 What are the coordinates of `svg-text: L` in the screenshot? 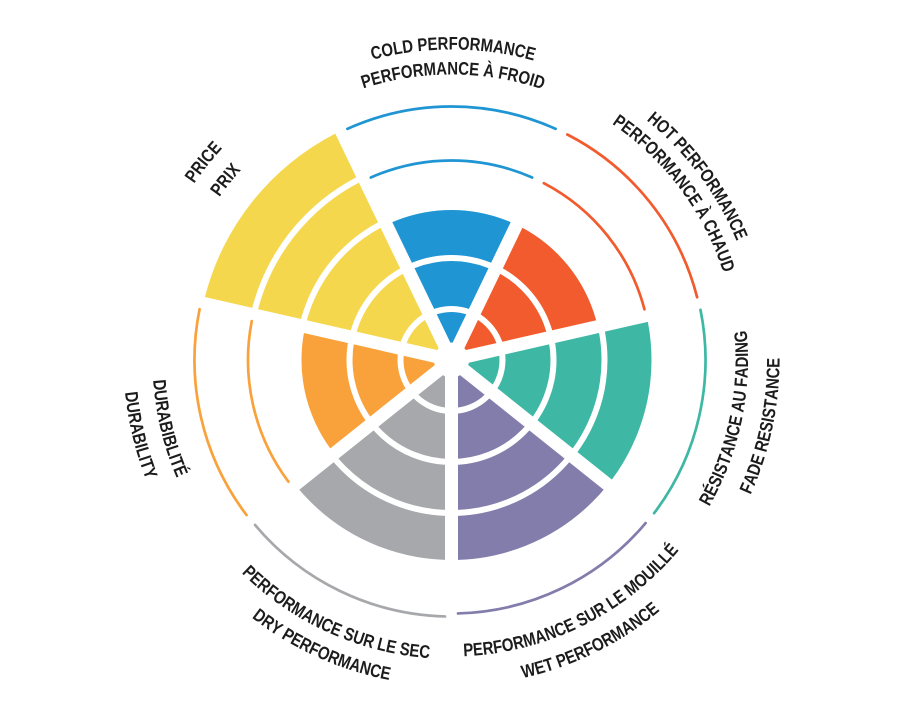 It's located at (397, 48).